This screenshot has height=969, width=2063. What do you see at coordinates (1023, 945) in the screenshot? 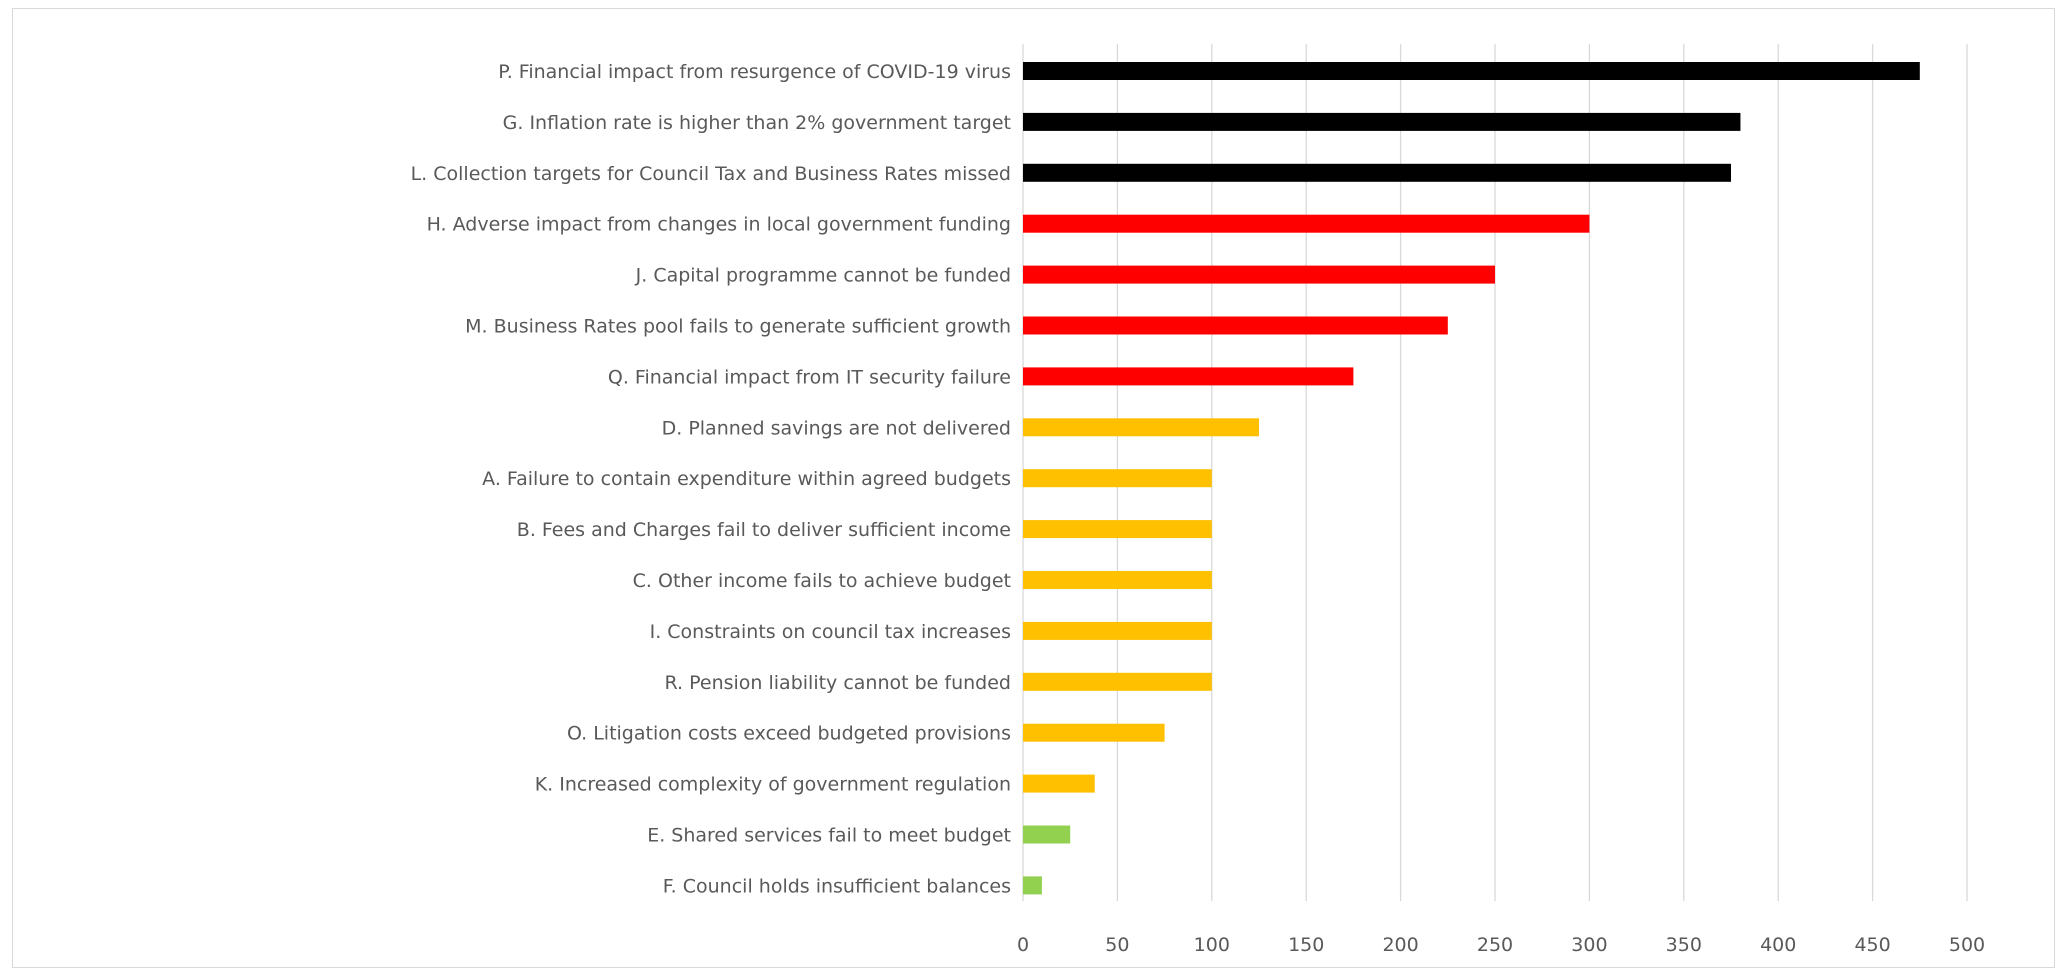
I see `x-tick-label: 0` at bounding box center [1023, 945].